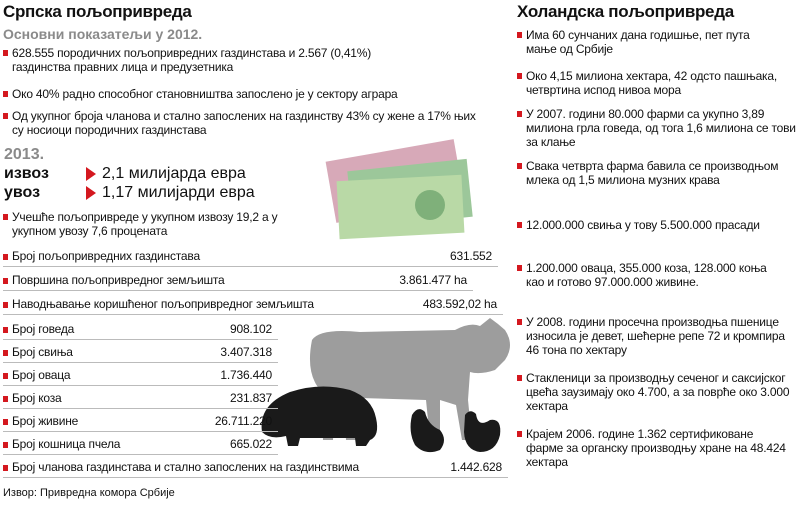  Describe the element at coordinates (243, 421) in the screenshot. I see `stat-value: 26.711.220` at that location.